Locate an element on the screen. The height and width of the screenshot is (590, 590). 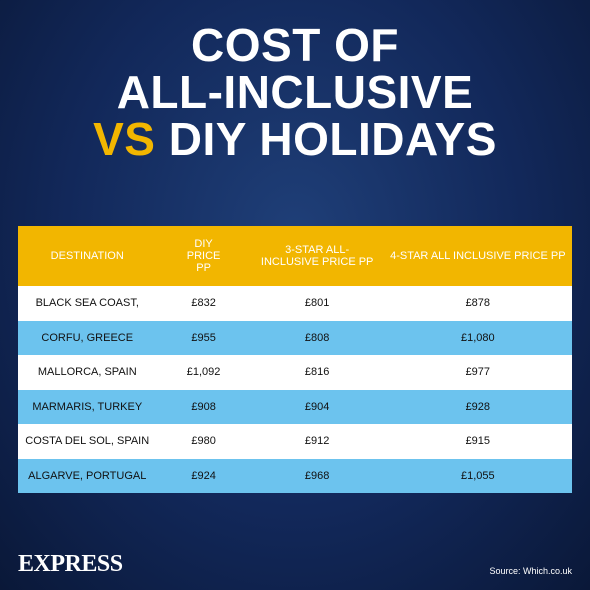
table-row: MARMARIS, TURKEY £908 £904 £928 is located at coordinates (295, 406).